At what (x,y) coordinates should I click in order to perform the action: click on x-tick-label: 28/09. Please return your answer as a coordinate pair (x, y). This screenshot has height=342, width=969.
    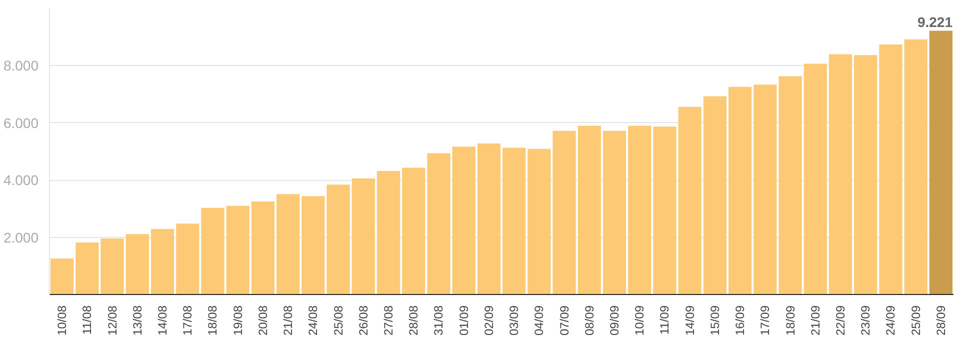
    Looking at the image, I should click on (941, 320).